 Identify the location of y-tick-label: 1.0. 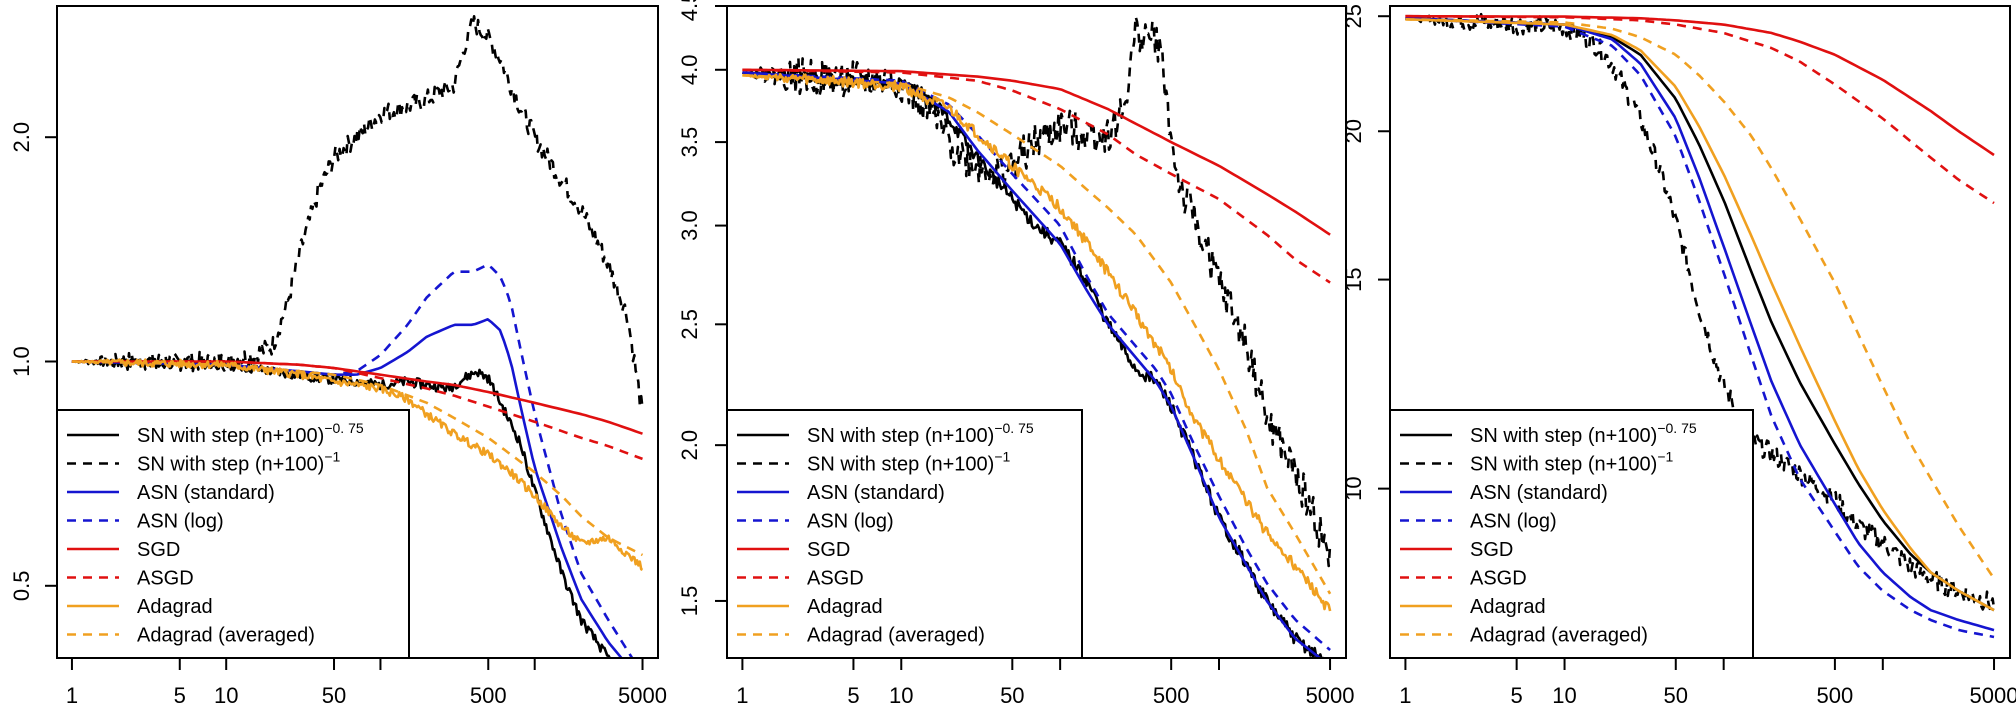
(21, 361).